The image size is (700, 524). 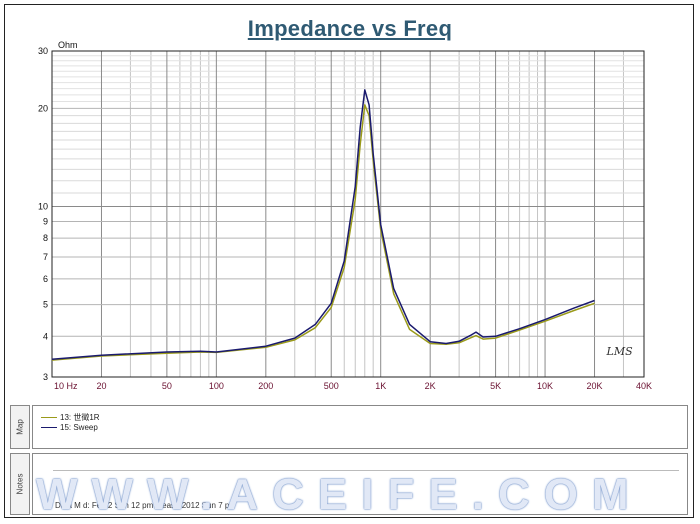 What do you see at coordinates (350, 28) in the screenshot?
I see `chart-title: Impedance vs Freq` at bounding box center [350, 28].